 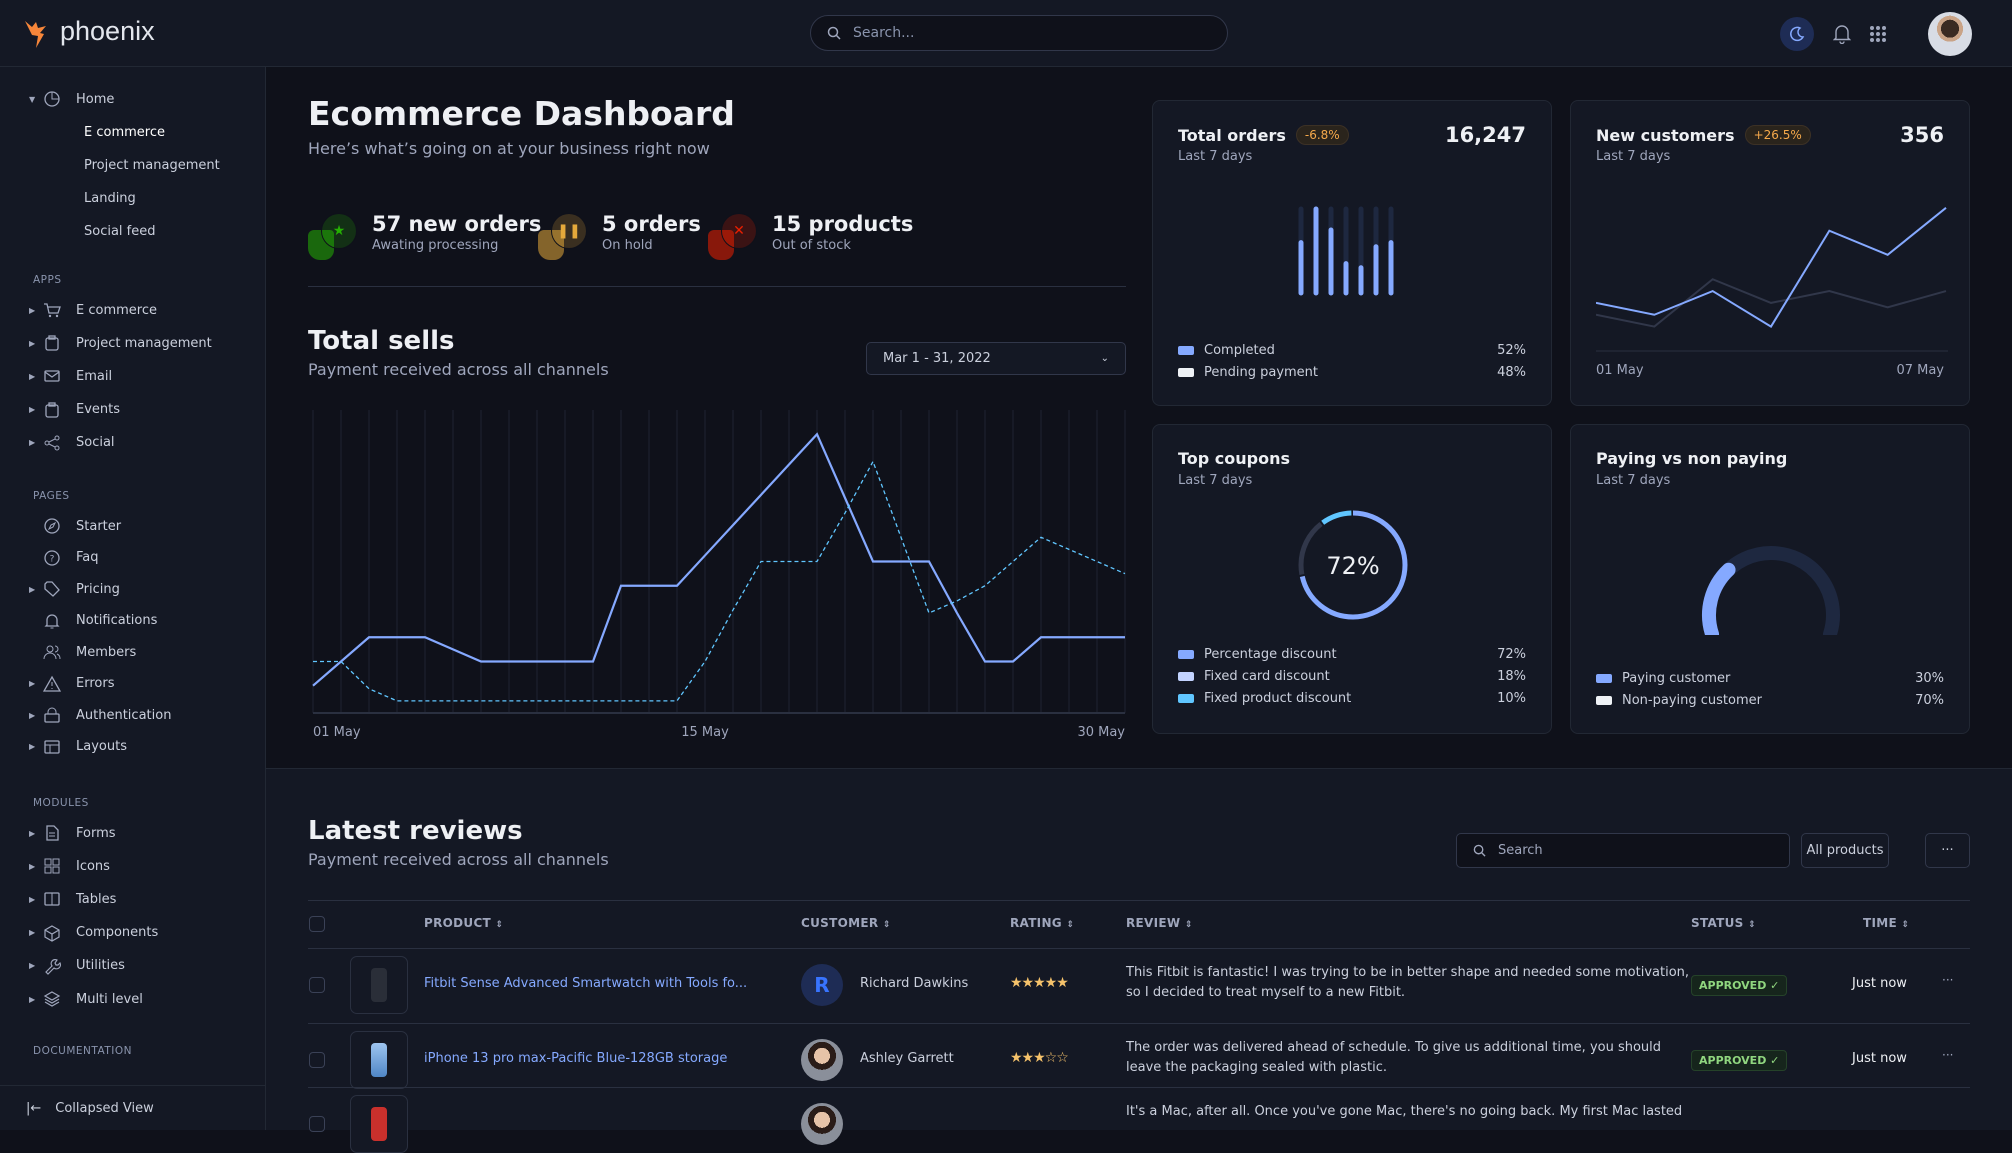 What do you see at coordinates (996, 358) in the screenshot?
I see `date-range-select: Mar 1 - 31, 2022 ⌄` at bounding box center [996, 358].